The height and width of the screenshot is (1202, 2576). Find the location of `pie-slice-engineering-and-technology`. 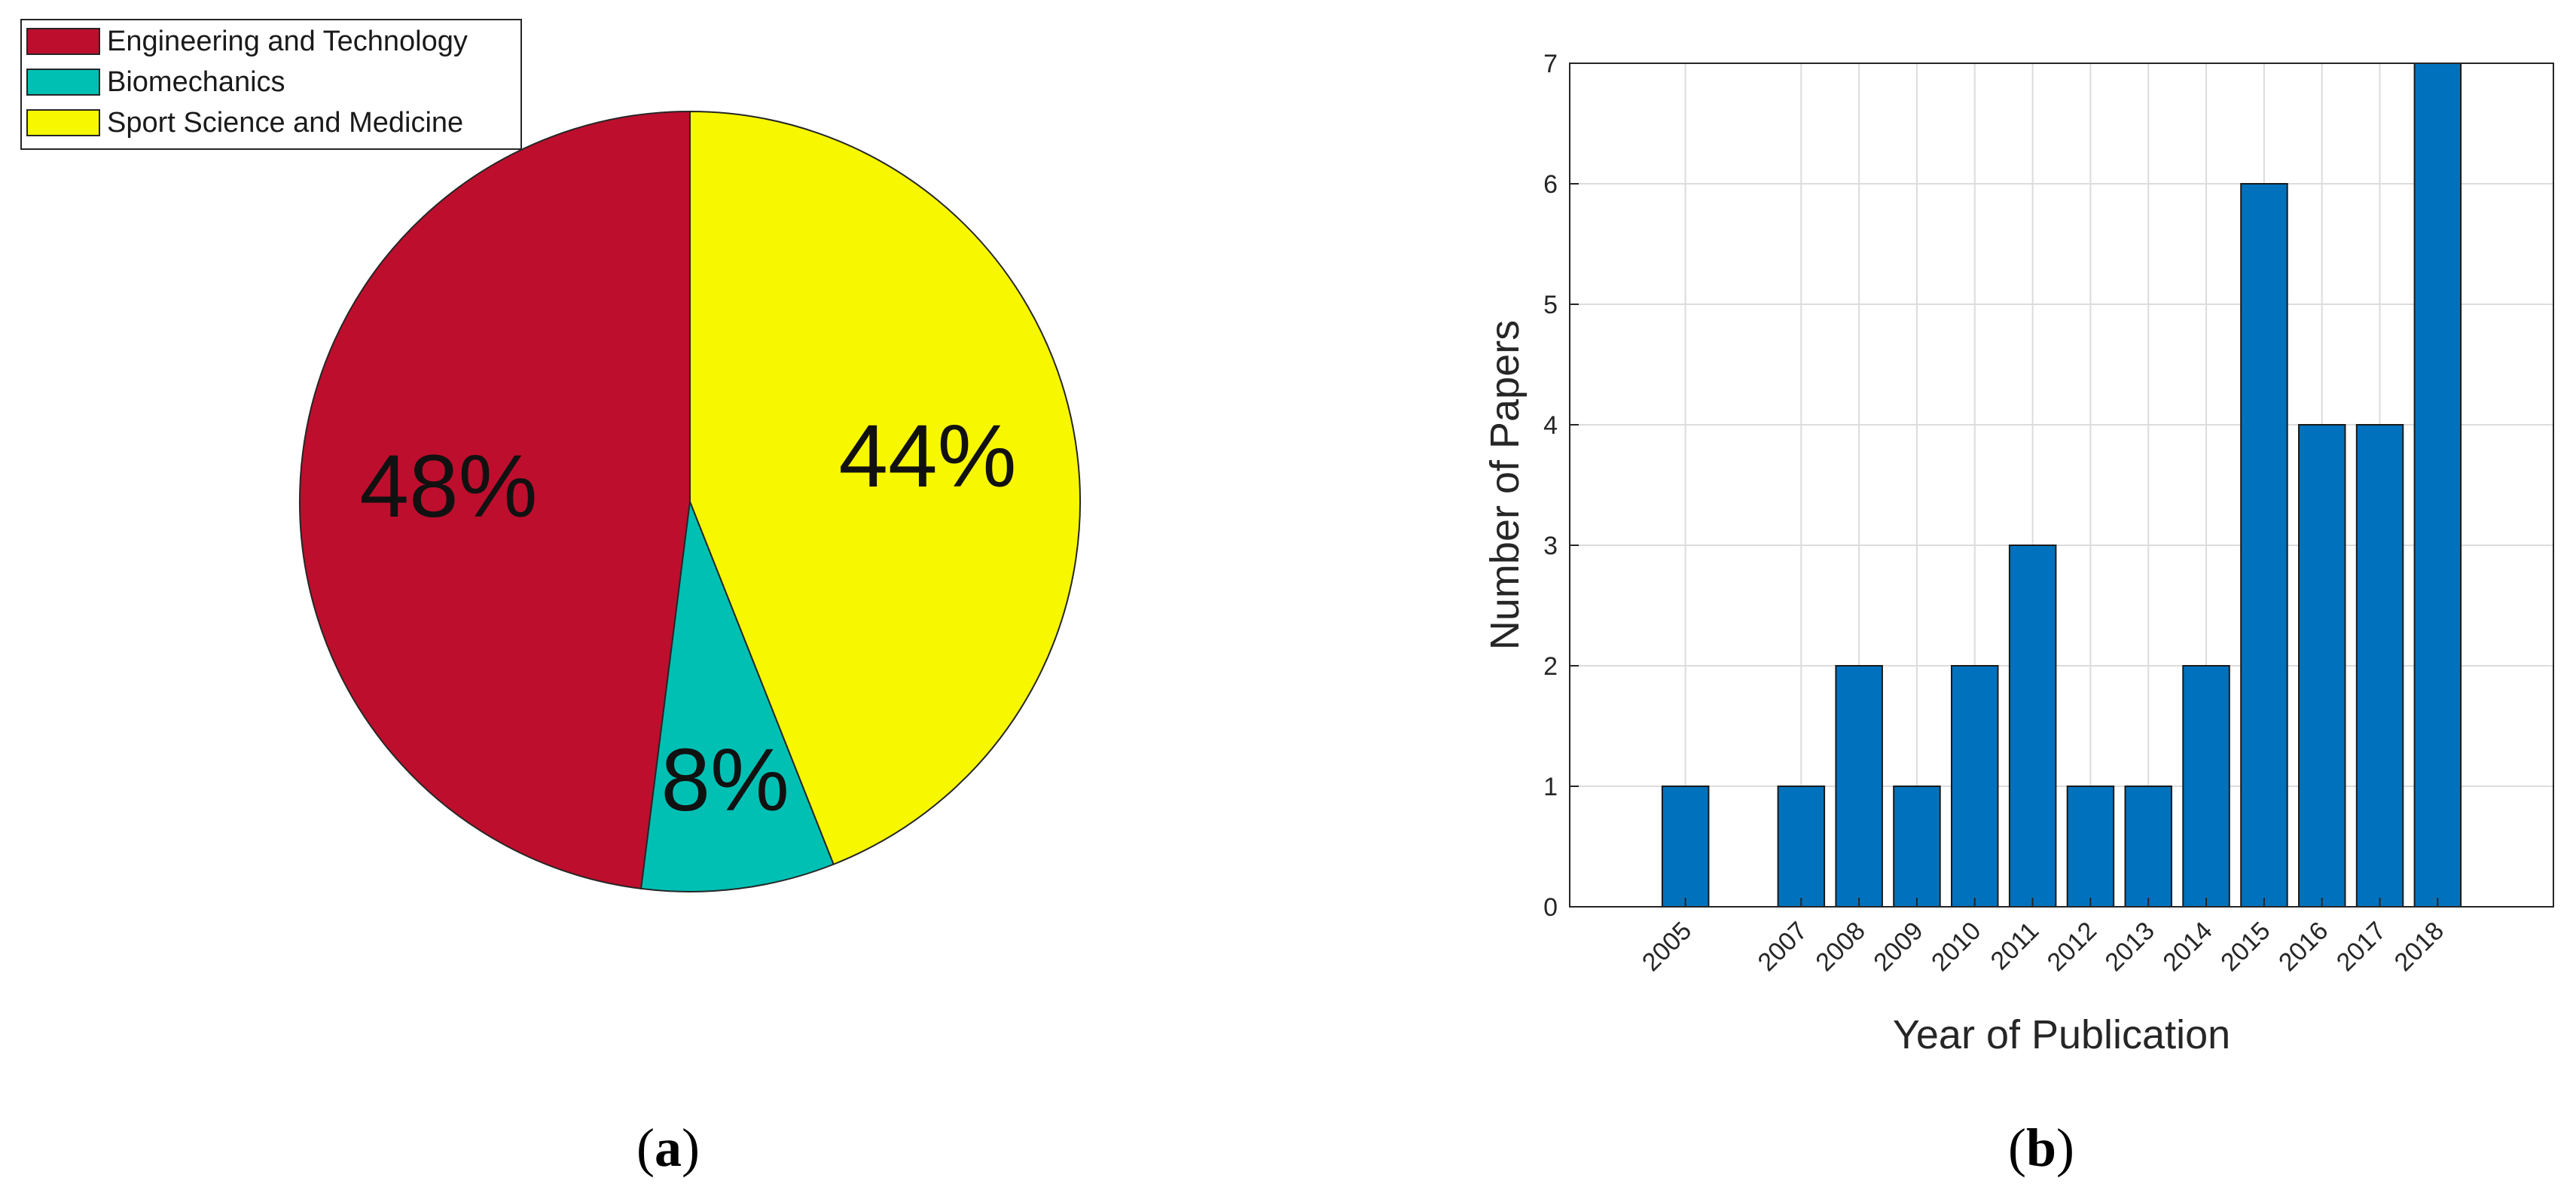

pie-slice-engineering-and-technology is located at coordinates (495, 500).